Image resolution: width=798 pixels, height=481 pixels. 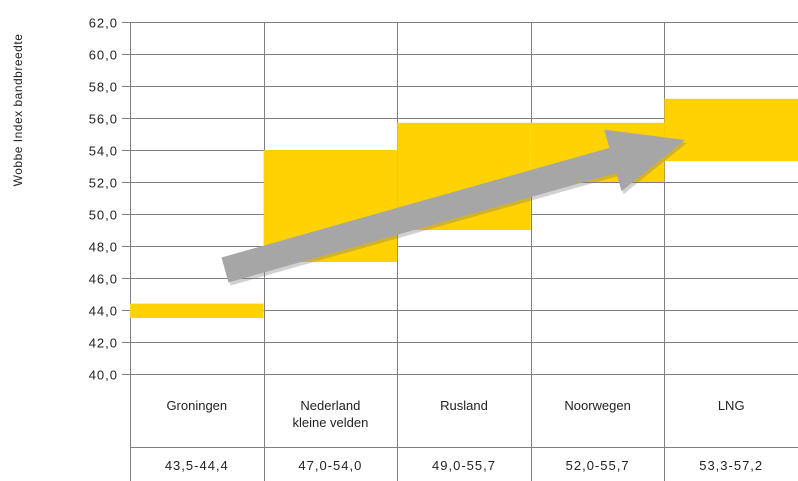 I want to click on category-label: Nederland kleine velden, so click(x=330, y=414).